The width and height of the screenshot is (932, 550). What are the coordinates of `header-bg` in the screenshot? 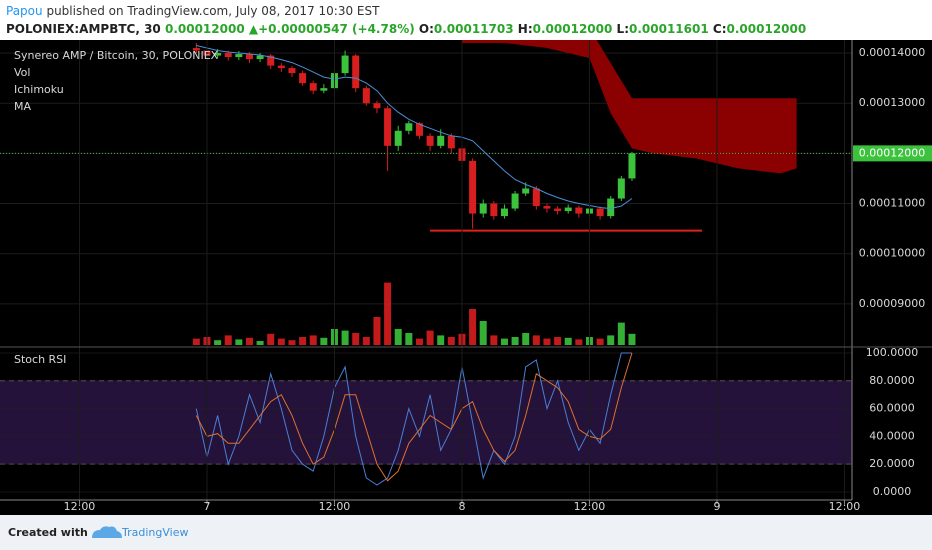 It's located at (466, 20).